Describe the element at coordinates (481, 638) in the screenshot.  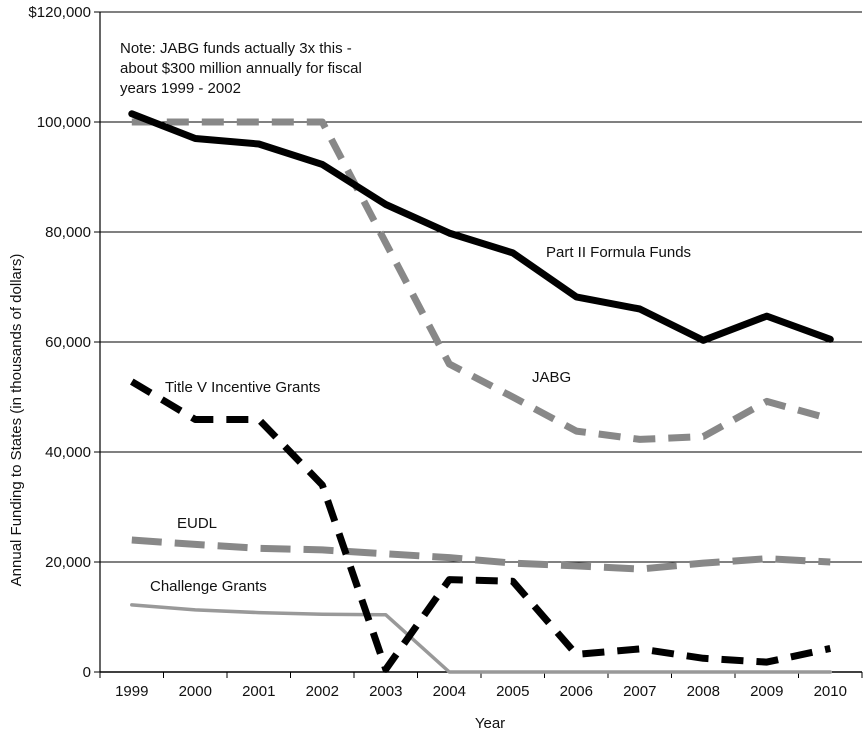
I see `series-line-challenge-grants` at that location.